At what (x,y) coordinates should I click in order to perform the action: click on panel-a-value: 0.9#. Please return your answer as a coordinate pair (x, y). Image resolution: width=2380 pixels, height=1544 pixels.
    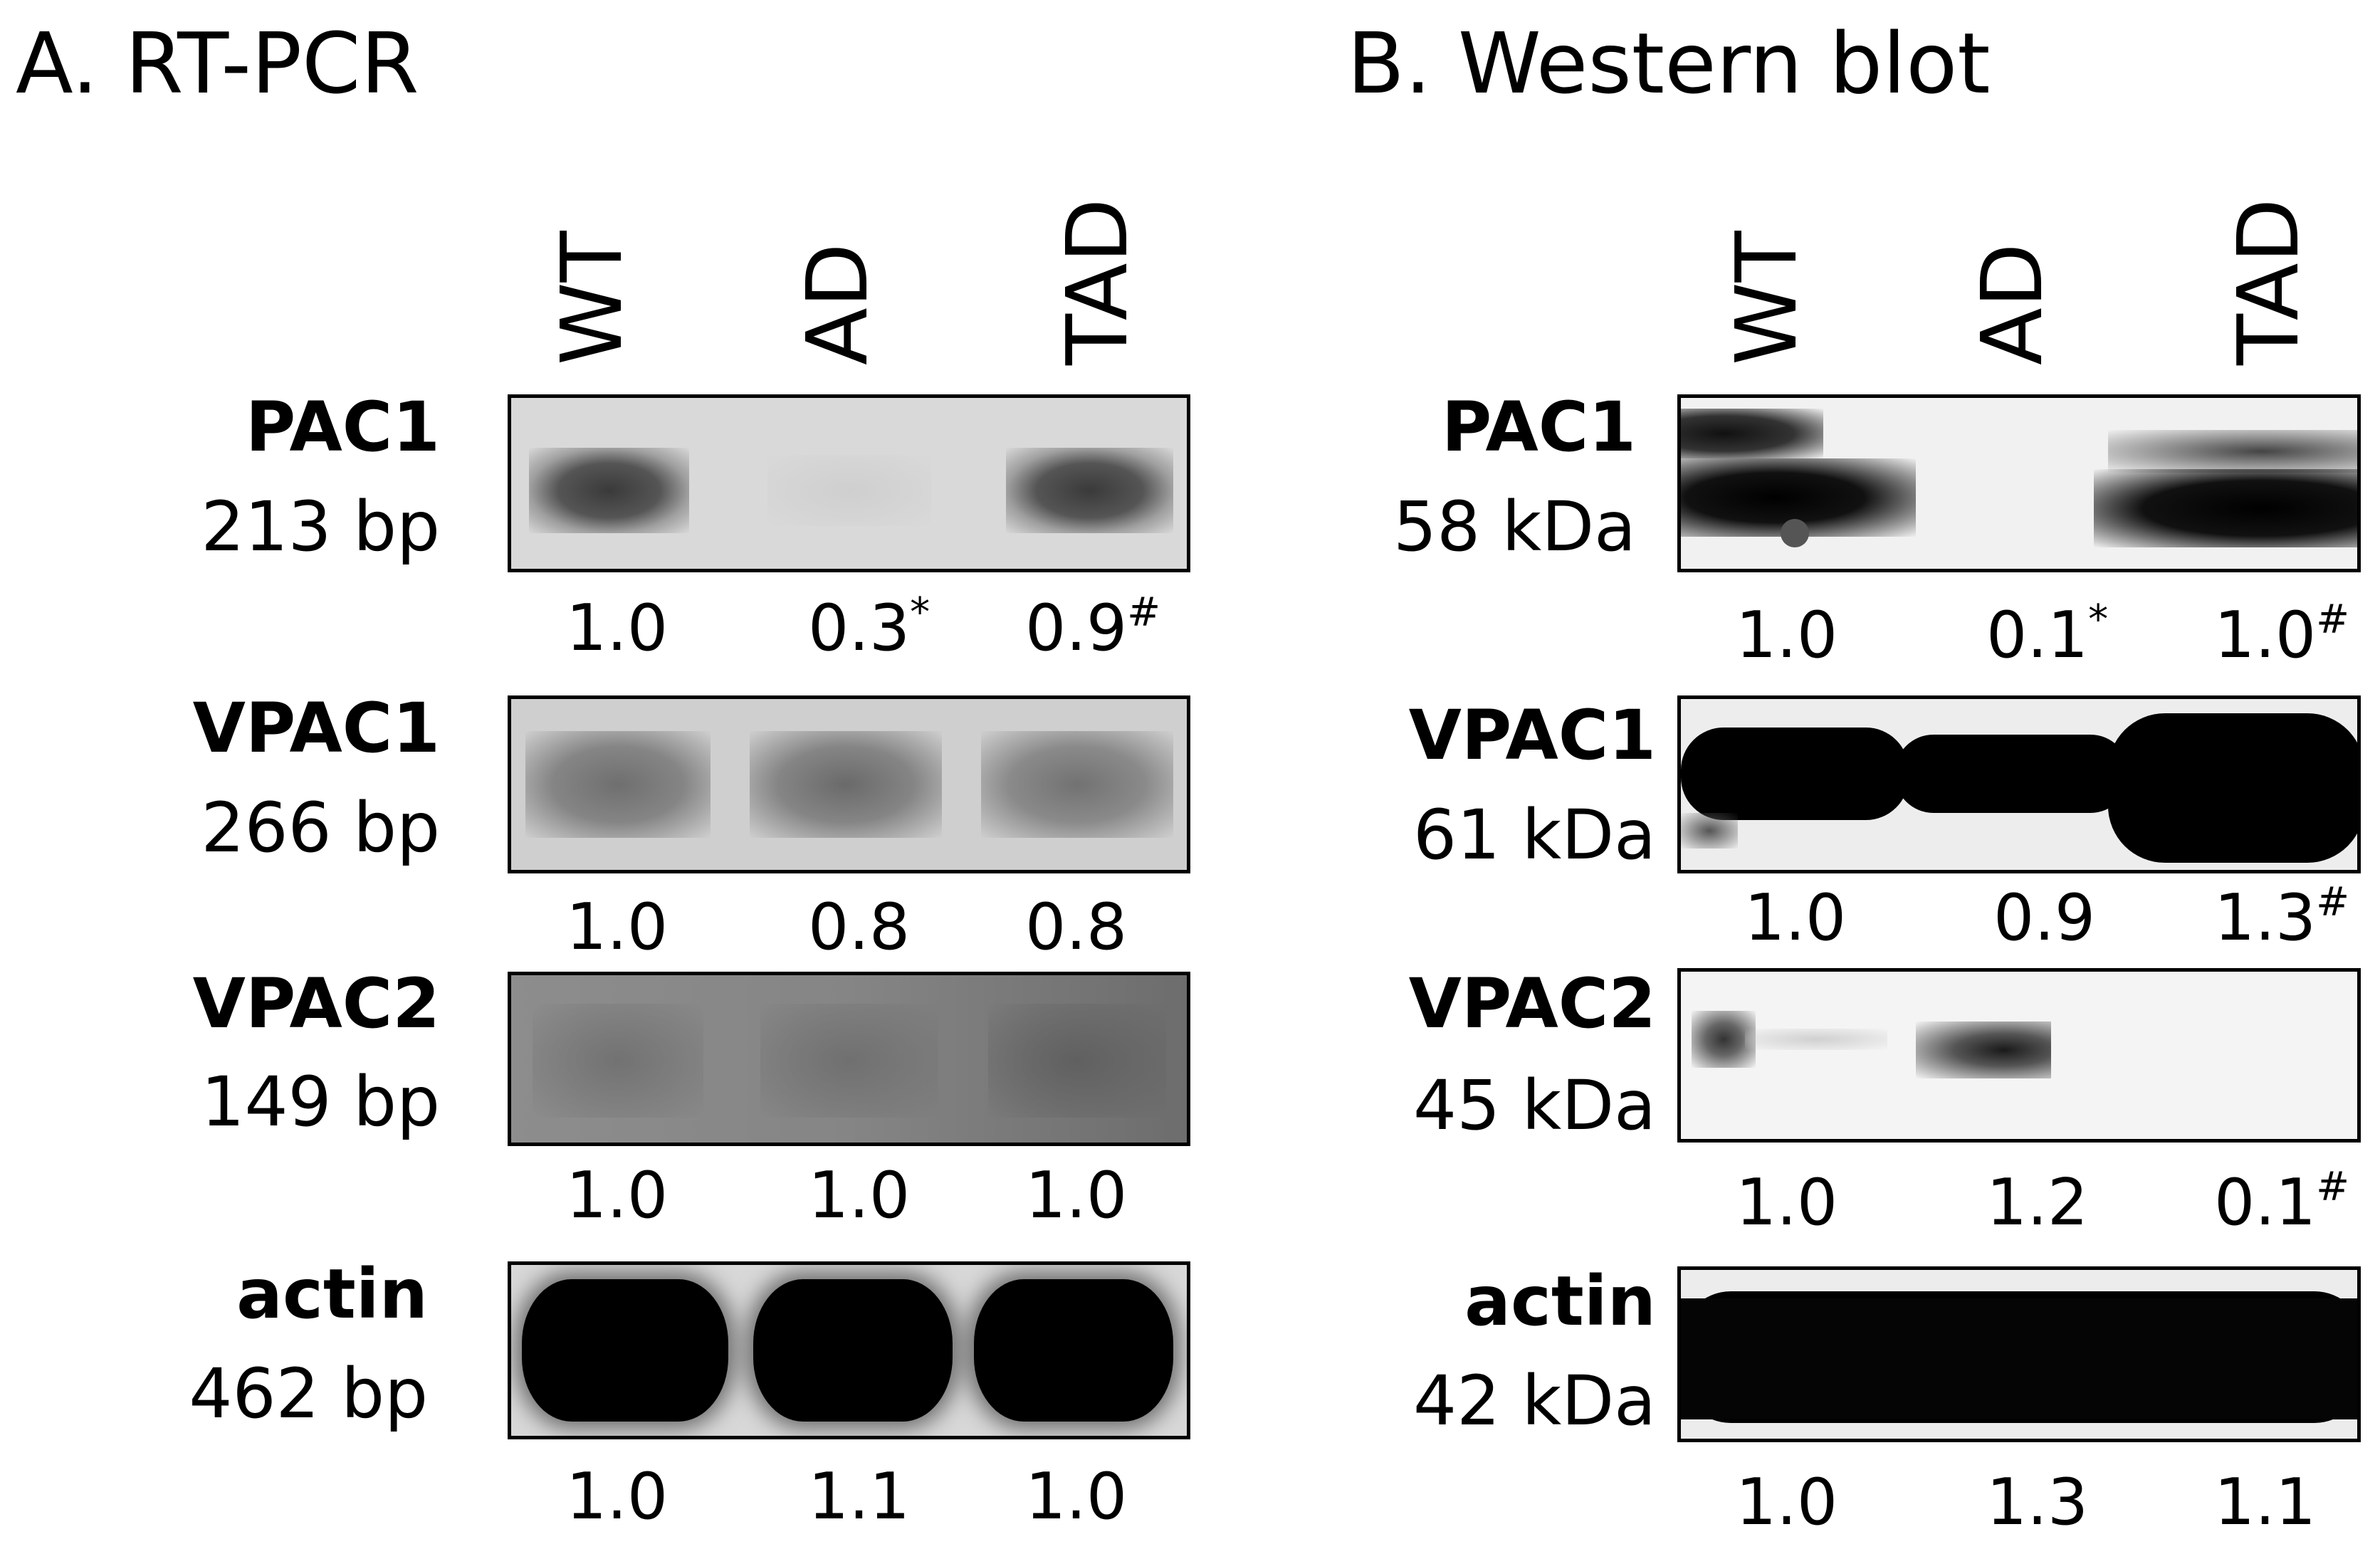
    Looking at the image, I should click on (1093, 628).